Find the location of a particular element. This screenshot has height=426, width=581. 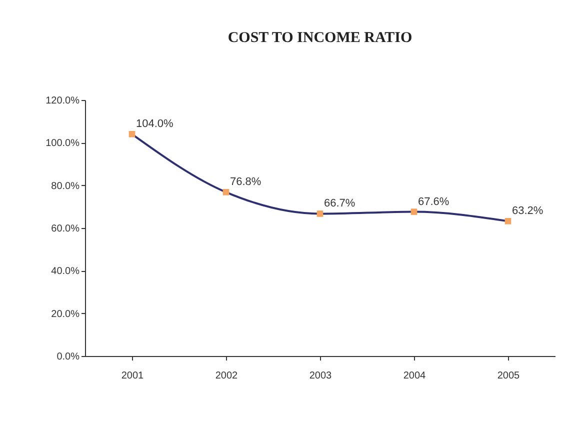

x-tick-label: 2002 is located at coordinates (226, 376).